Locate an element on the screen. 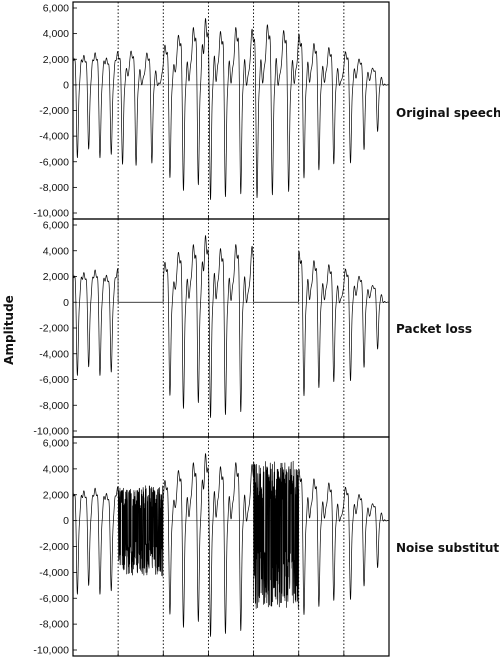 The height and width of the screenshot is (660, 500). panel-label: Original speech is located at coordinates (448, 113).